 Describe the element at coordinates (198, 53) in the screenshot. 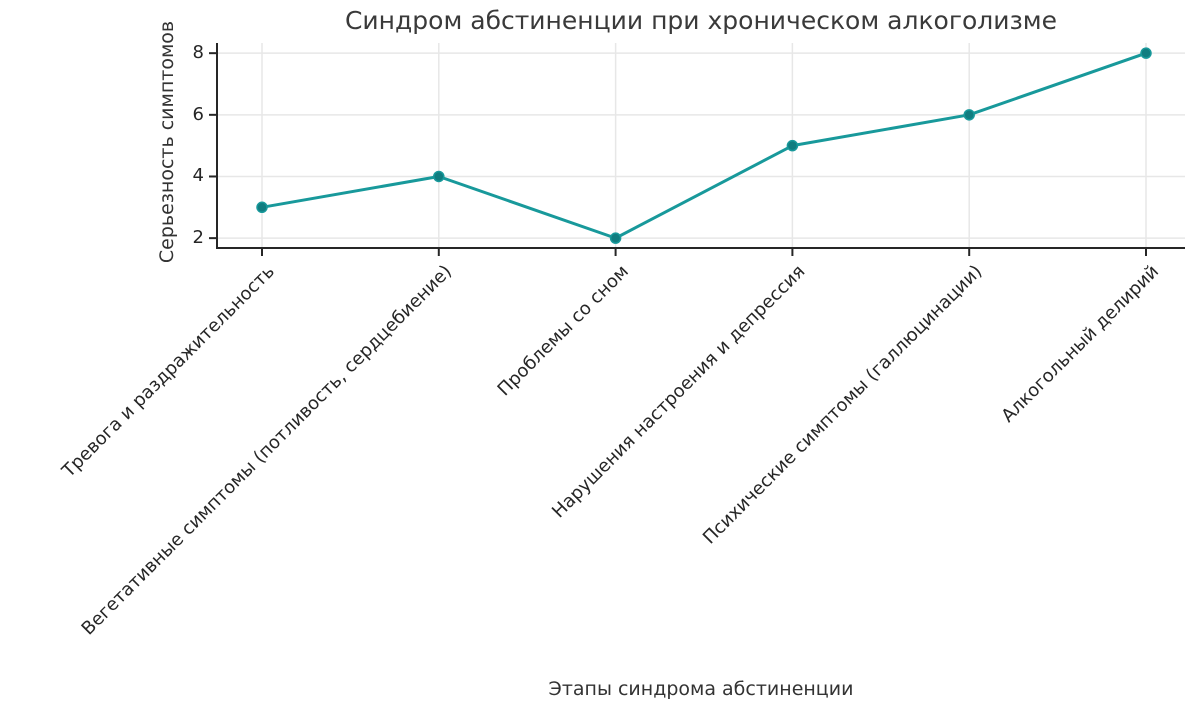

I see `y-tick-label: 8` at that location.